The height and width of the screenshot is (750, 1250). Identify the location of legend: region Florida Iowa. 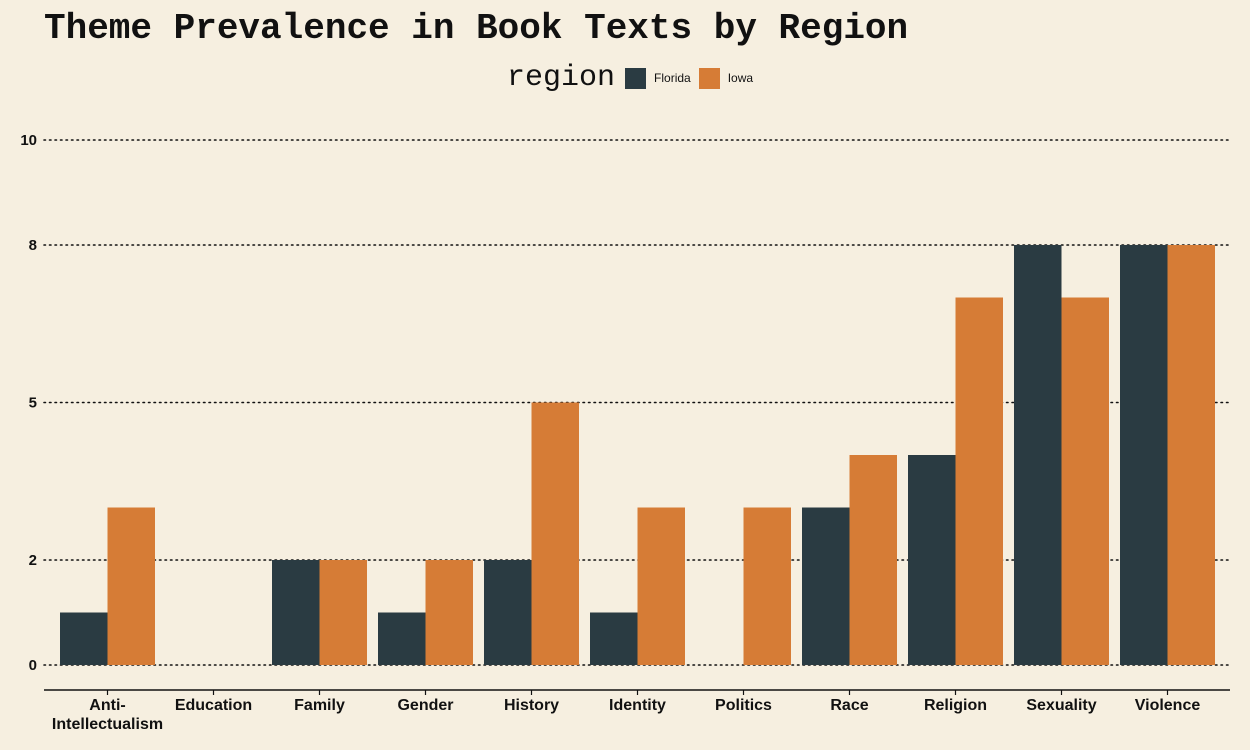
(634, 78).